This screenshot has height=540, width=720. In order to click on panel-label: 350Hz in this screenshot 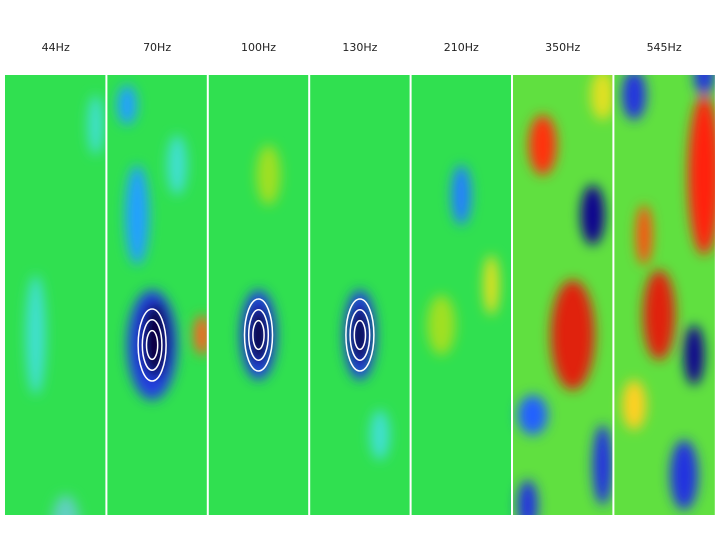, I will do `click(562, 47)`.